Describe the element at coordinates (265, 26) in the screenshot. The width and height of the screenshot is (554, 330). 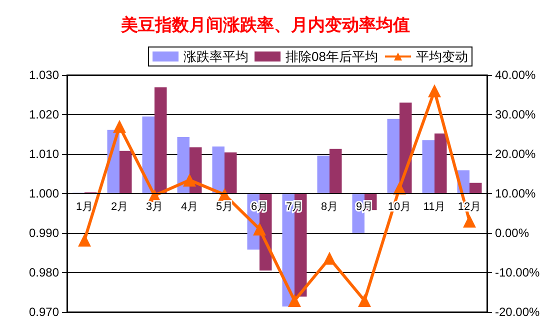
I see `chart-title: 美豆指数月间涨跌率、月内变动率均值` at that location.